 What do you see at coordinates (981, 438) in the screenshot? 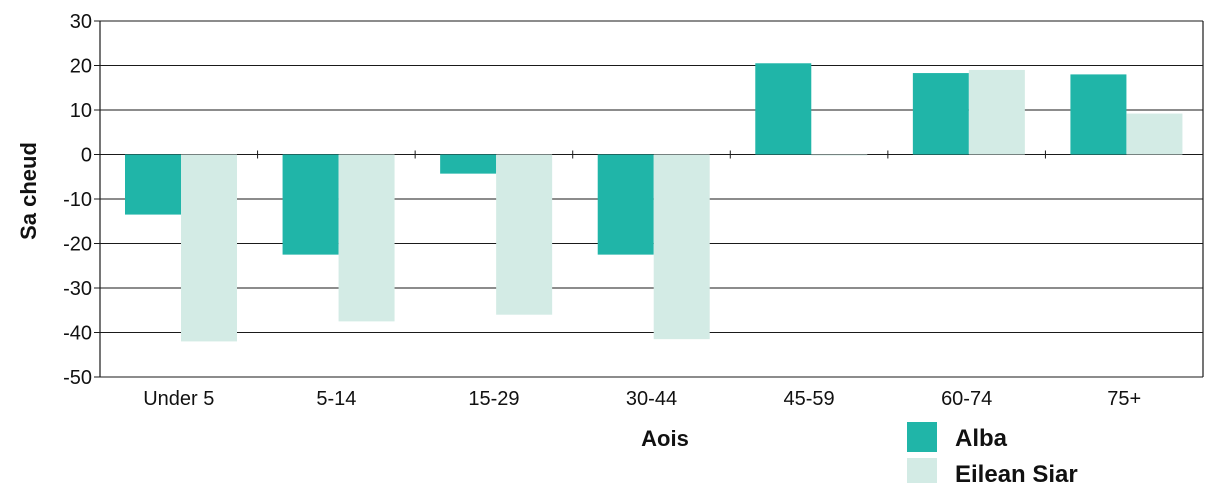
I see `legend-label-alba: Alba` at bounding box center [981, 438].